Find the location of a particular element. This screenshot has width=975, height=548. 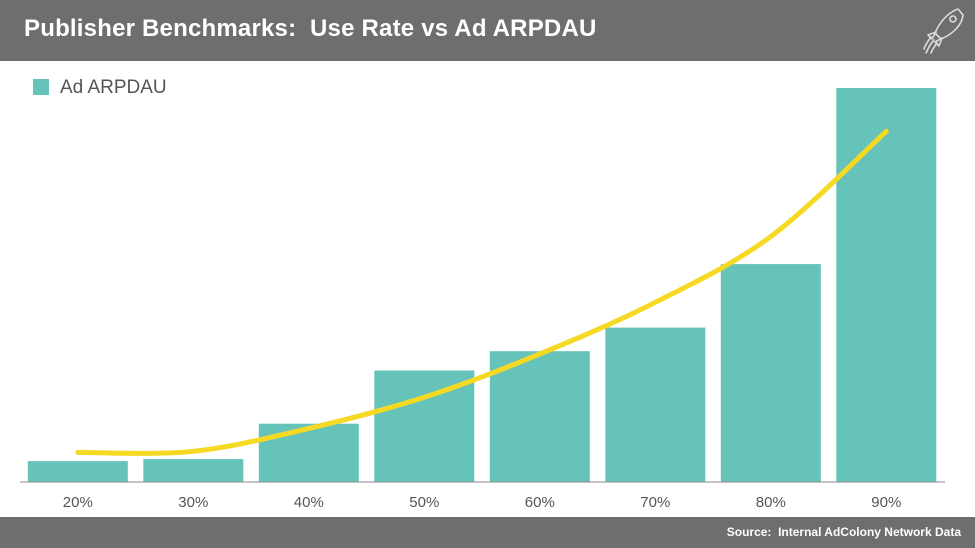

x-tick-label: 60% is located at coordinates (540, 502).